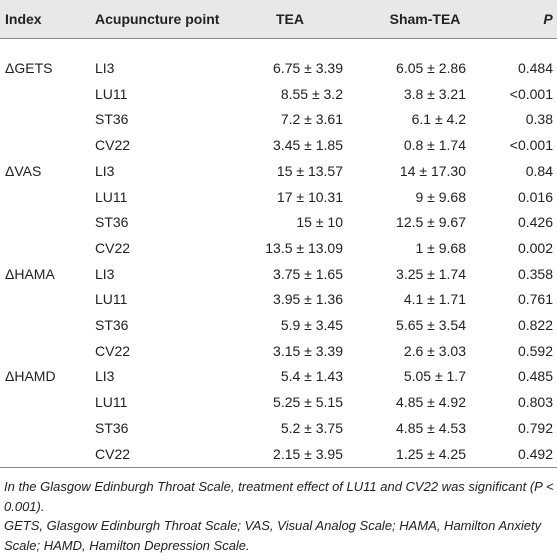  I want to click on value-cell: 4.85 ± 4.53, so click(431, 427).